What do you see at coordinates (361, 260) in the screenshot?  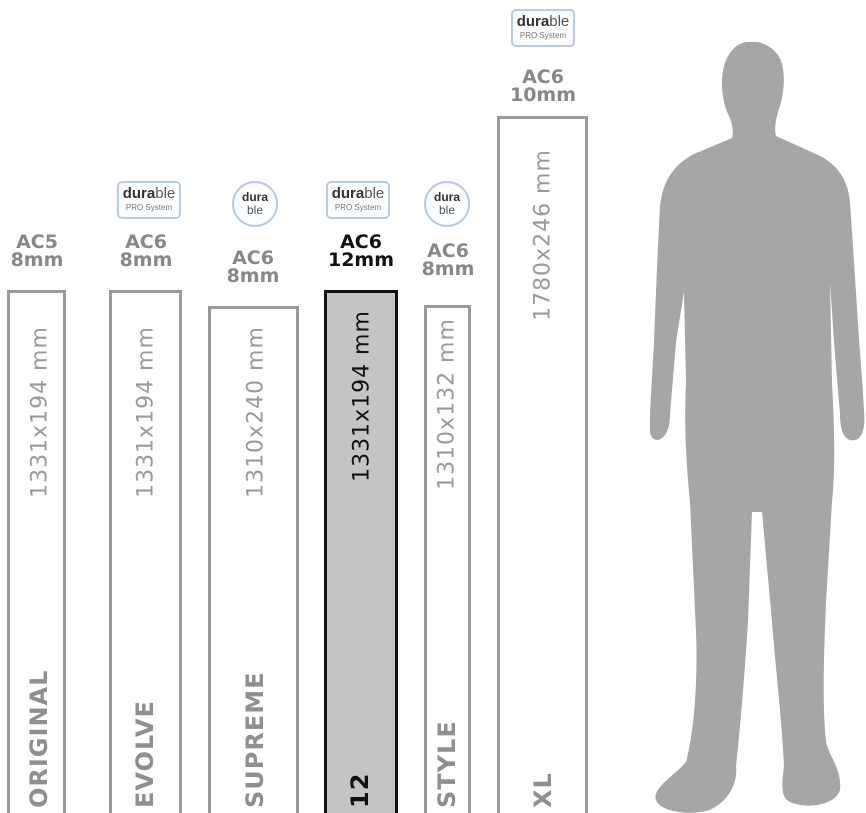 I see `thickness: 12mm` at bounding box center [361, 260].